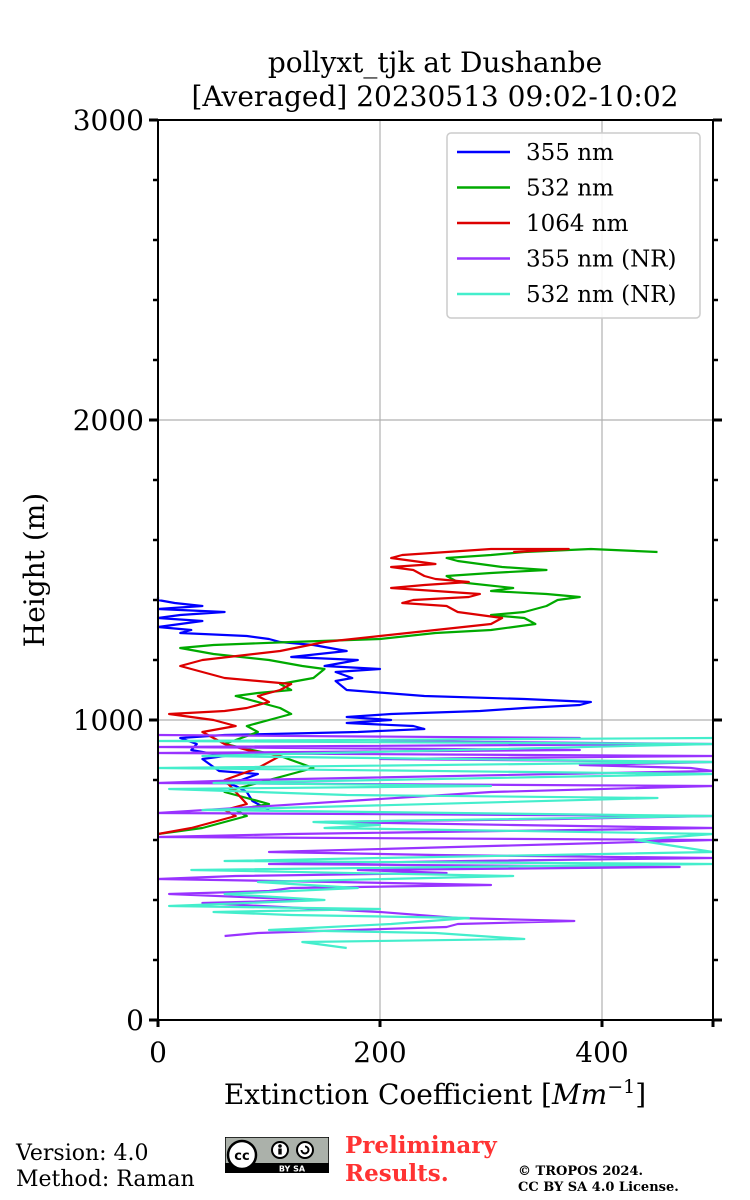 Image resolution: width=750 pixels, height=1200 pixels. What do you see at coordinates (581, 1171) in the screenshot?
I see `copyright-line-1: © TROPOS 2024.` at bounding box center [581, 1171].